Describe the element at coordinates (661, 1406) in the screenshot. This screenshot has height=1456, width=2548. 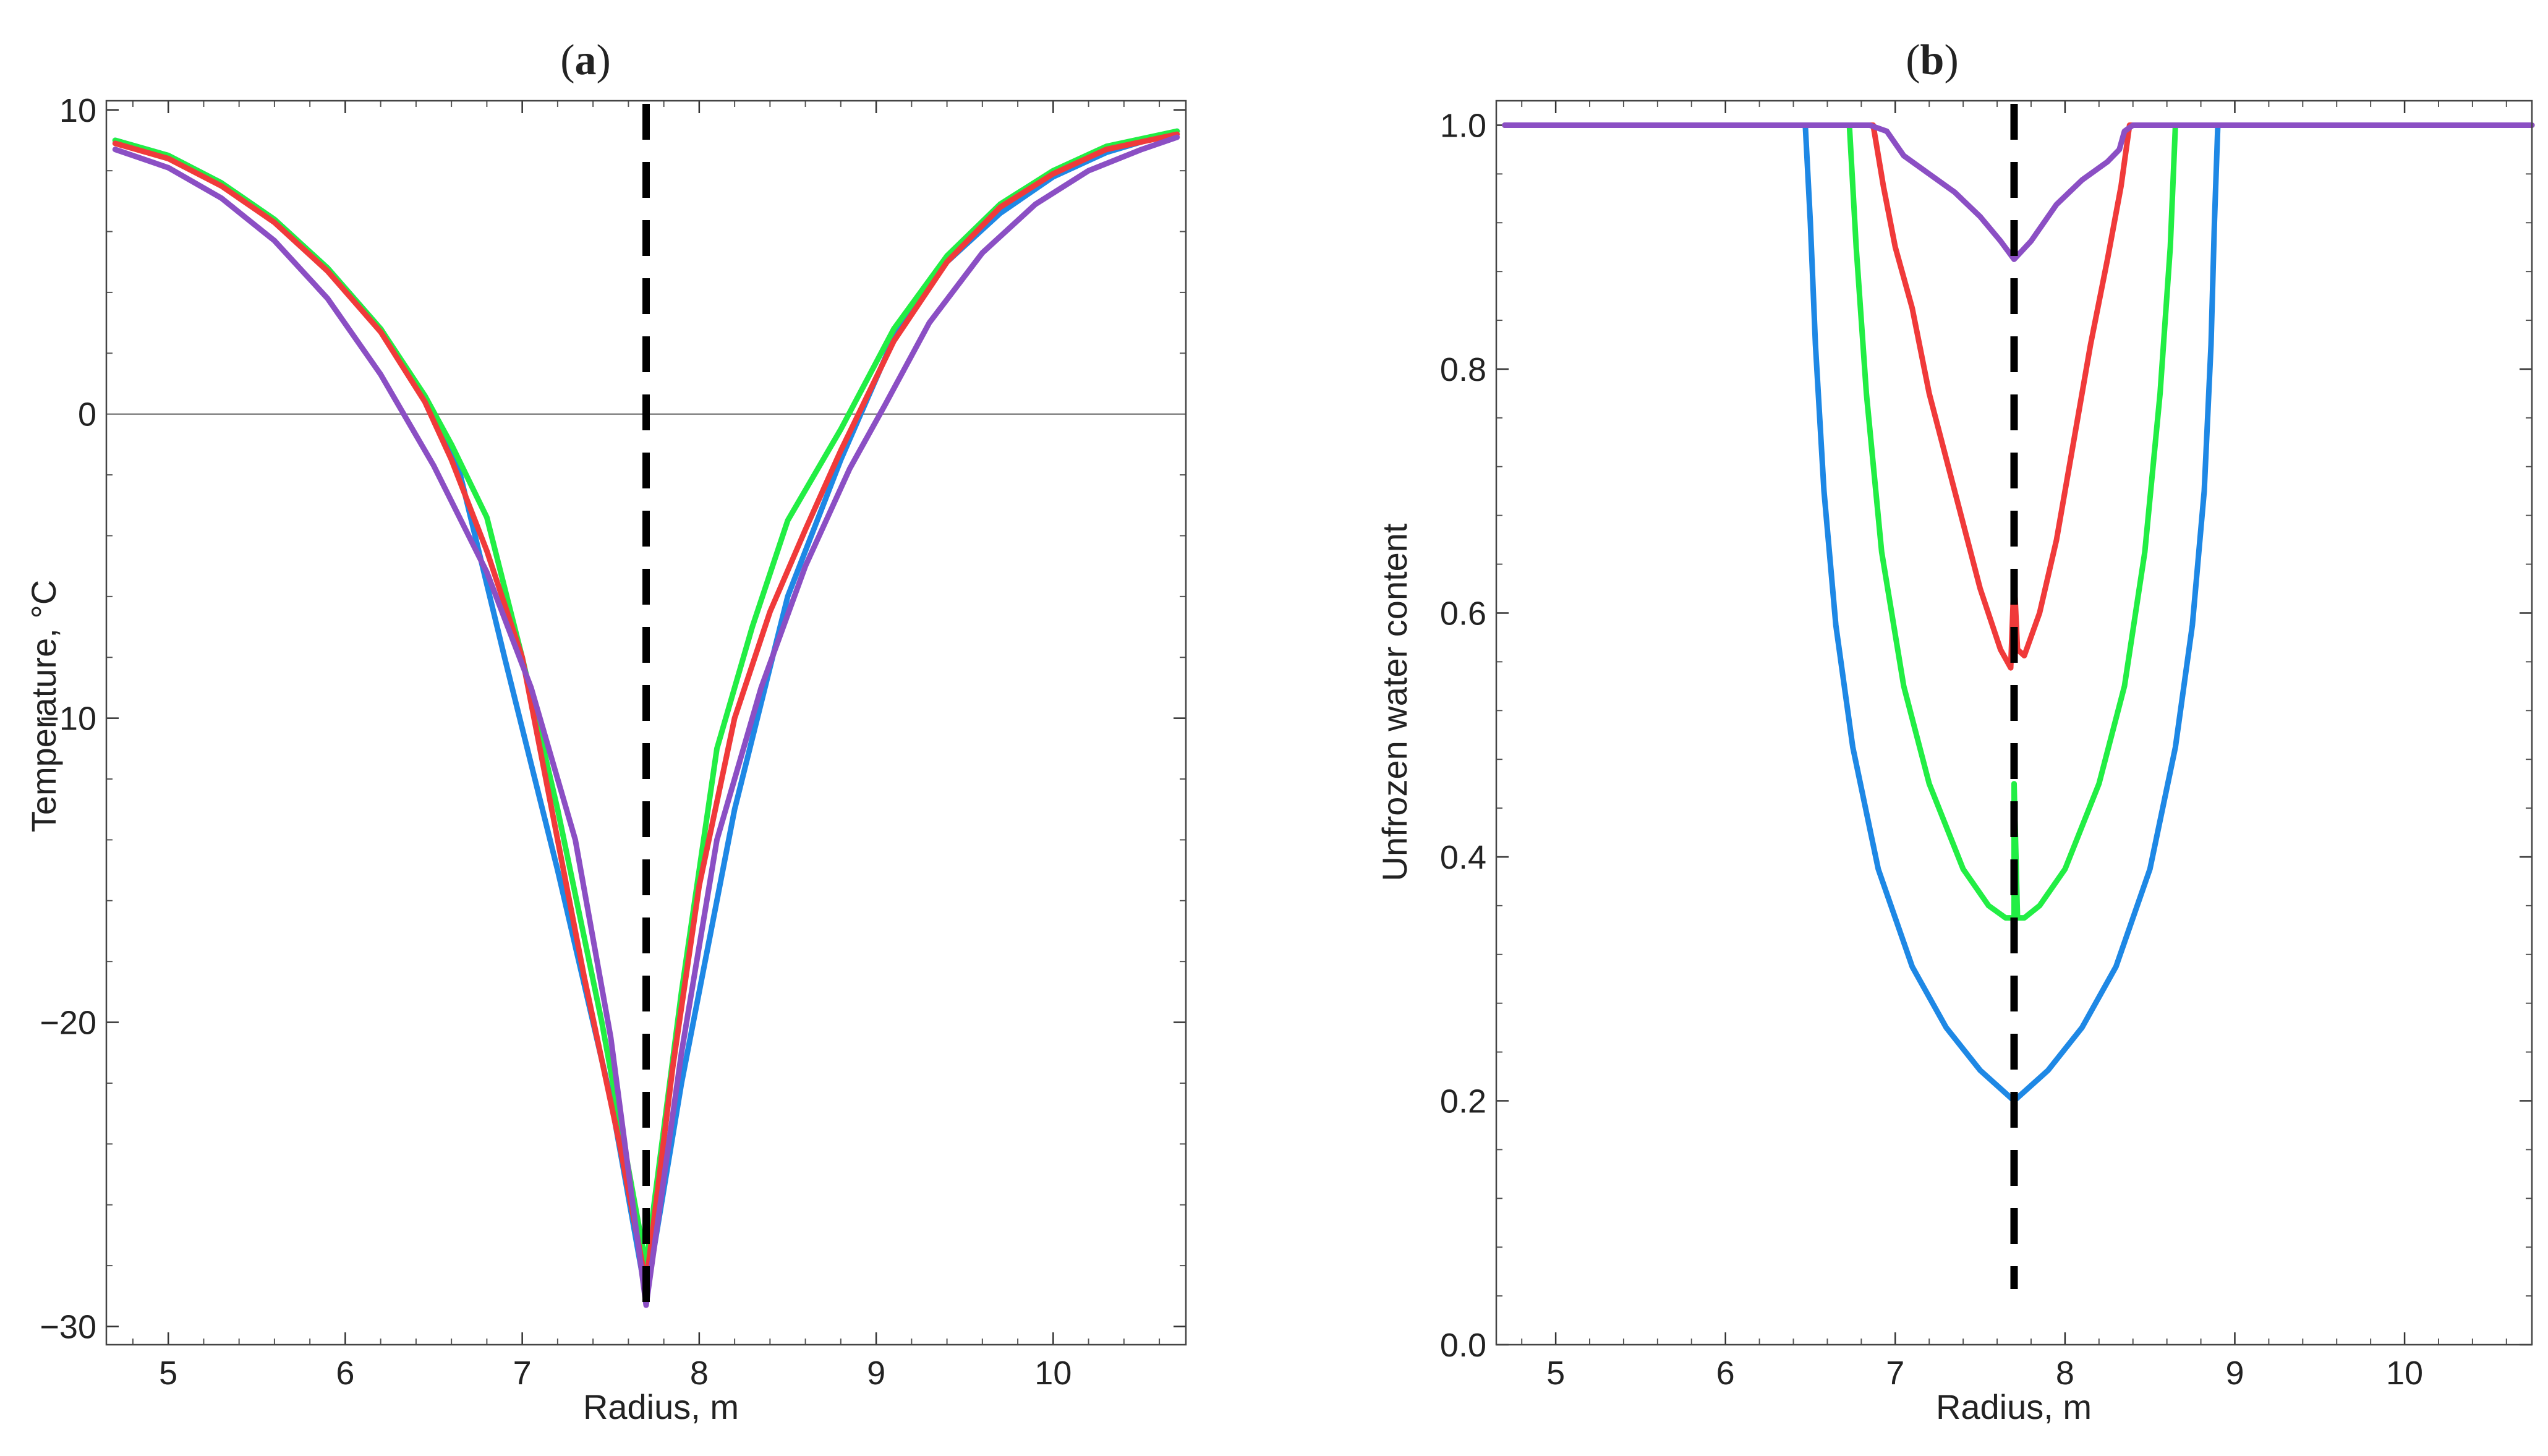
I see `panel-a-x-axis-label: Radius, m` at that location.